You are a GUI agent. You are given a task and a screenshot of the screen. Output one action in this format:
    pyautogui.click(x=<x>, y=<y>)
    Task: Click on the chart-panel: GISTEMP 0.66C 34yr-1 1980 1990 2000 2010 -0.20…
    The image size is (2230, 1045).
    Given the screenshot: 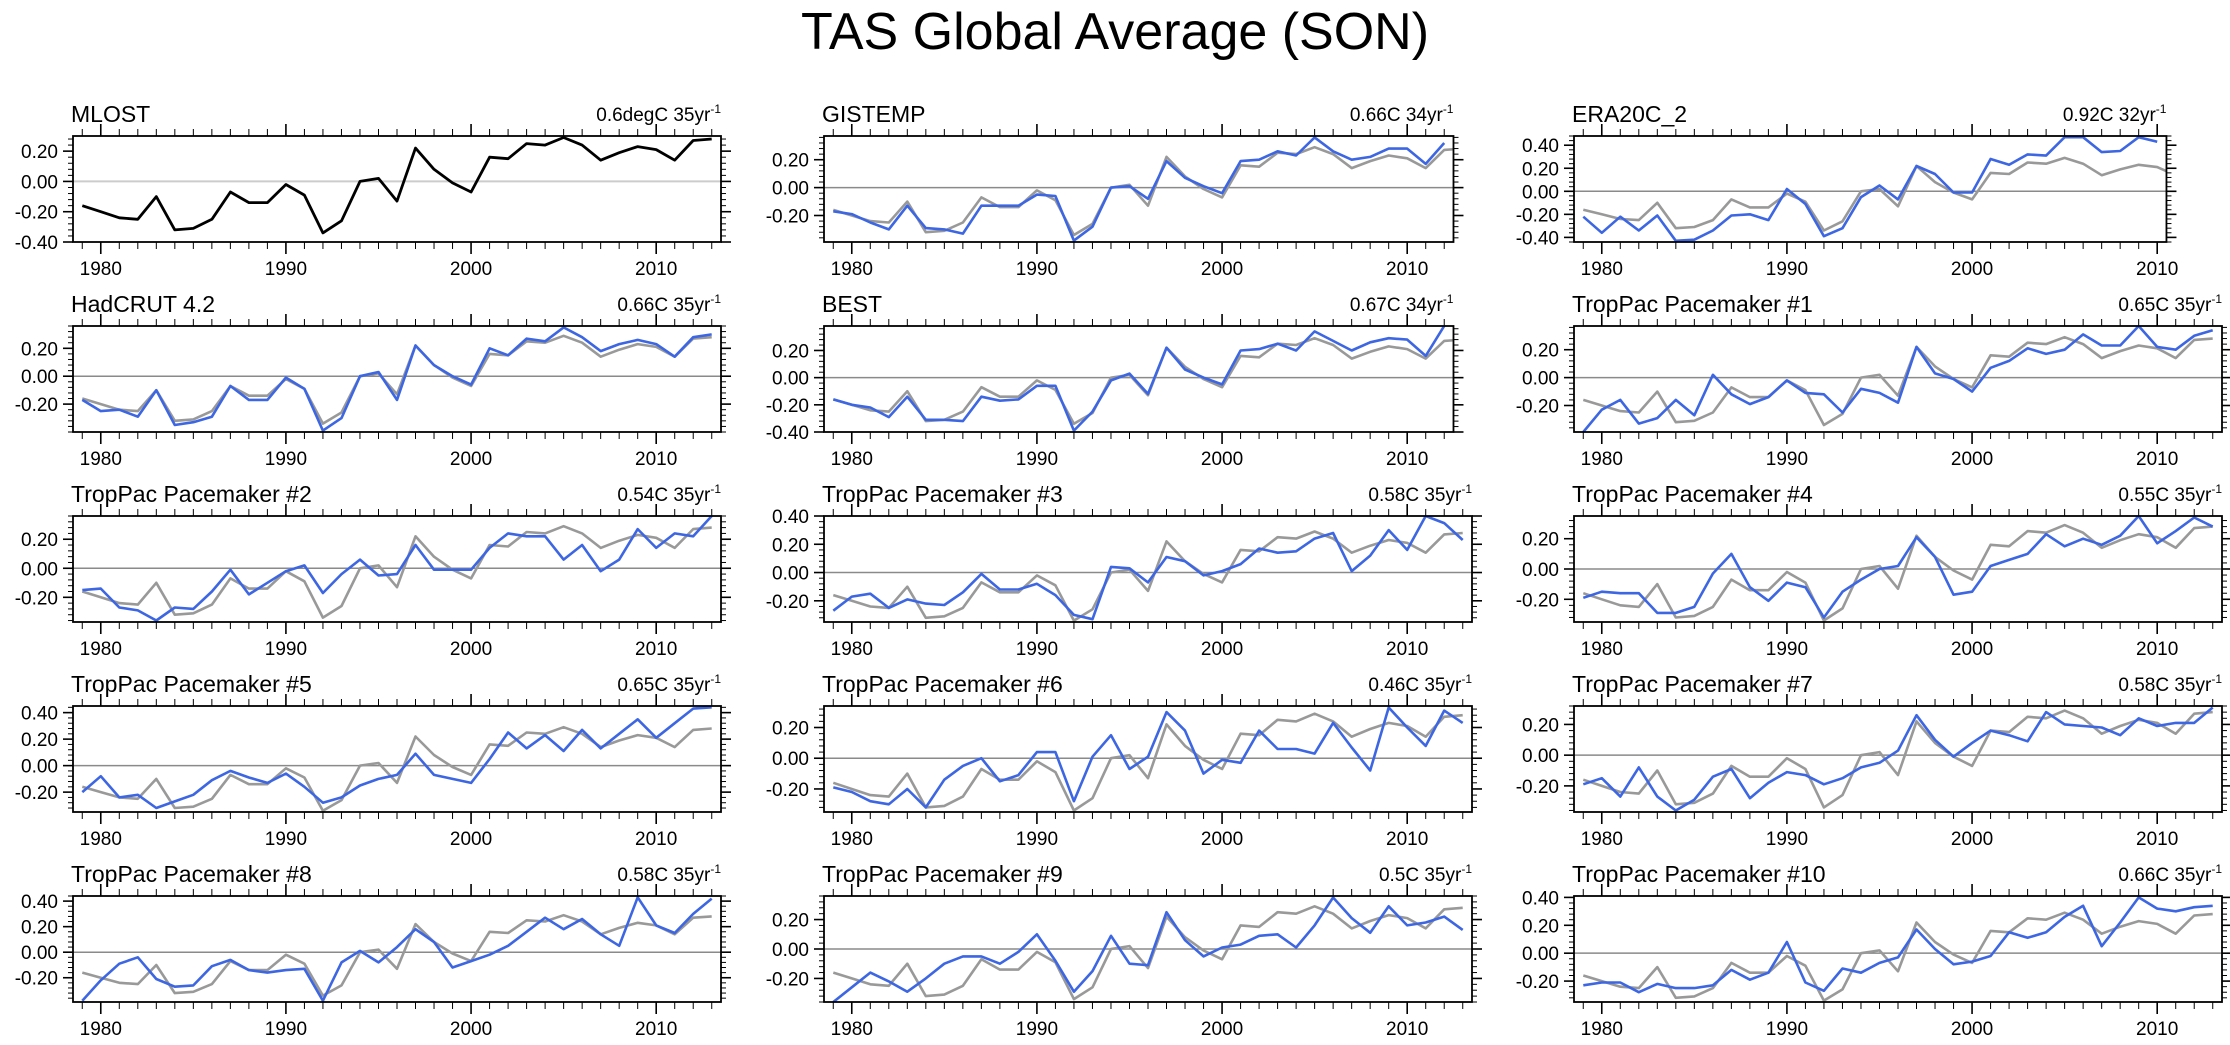 What is the action you would take?
    pyautogui.click(x=1115, y=190)
    